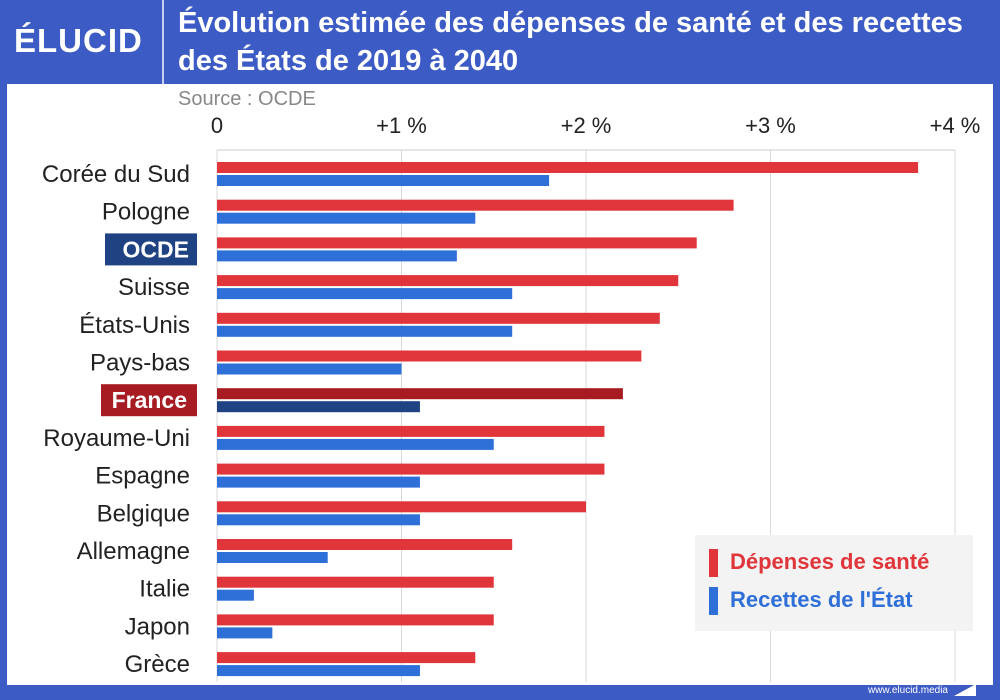 The image size is (1000, 700). Describe the element at coordinates (134, 325) in the screenshot. I see `category-label: États-Unis` at that location.